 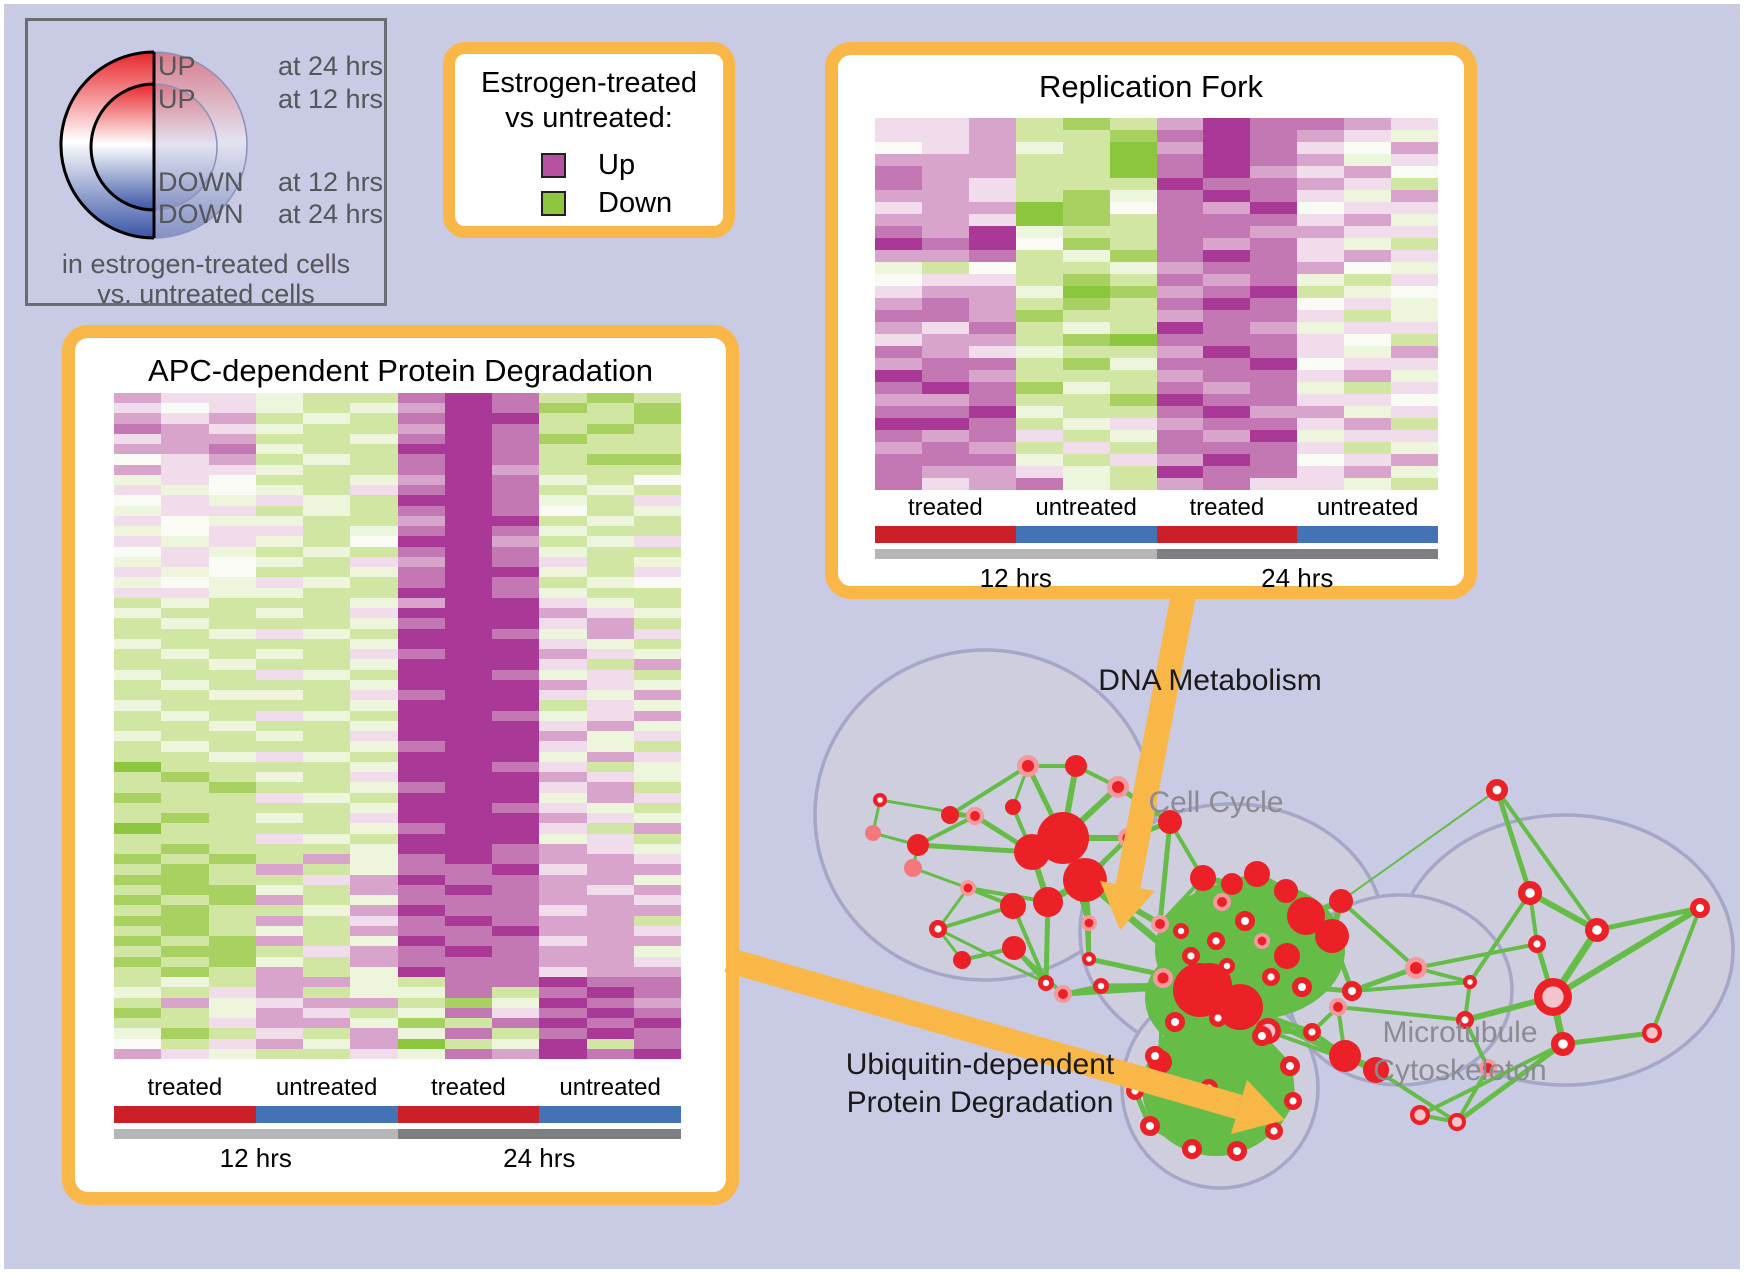 What do you see at coordinates (397, 1114) in the screenshot?
I see `apc-condition-bar` at bounding box center [397, 1114].